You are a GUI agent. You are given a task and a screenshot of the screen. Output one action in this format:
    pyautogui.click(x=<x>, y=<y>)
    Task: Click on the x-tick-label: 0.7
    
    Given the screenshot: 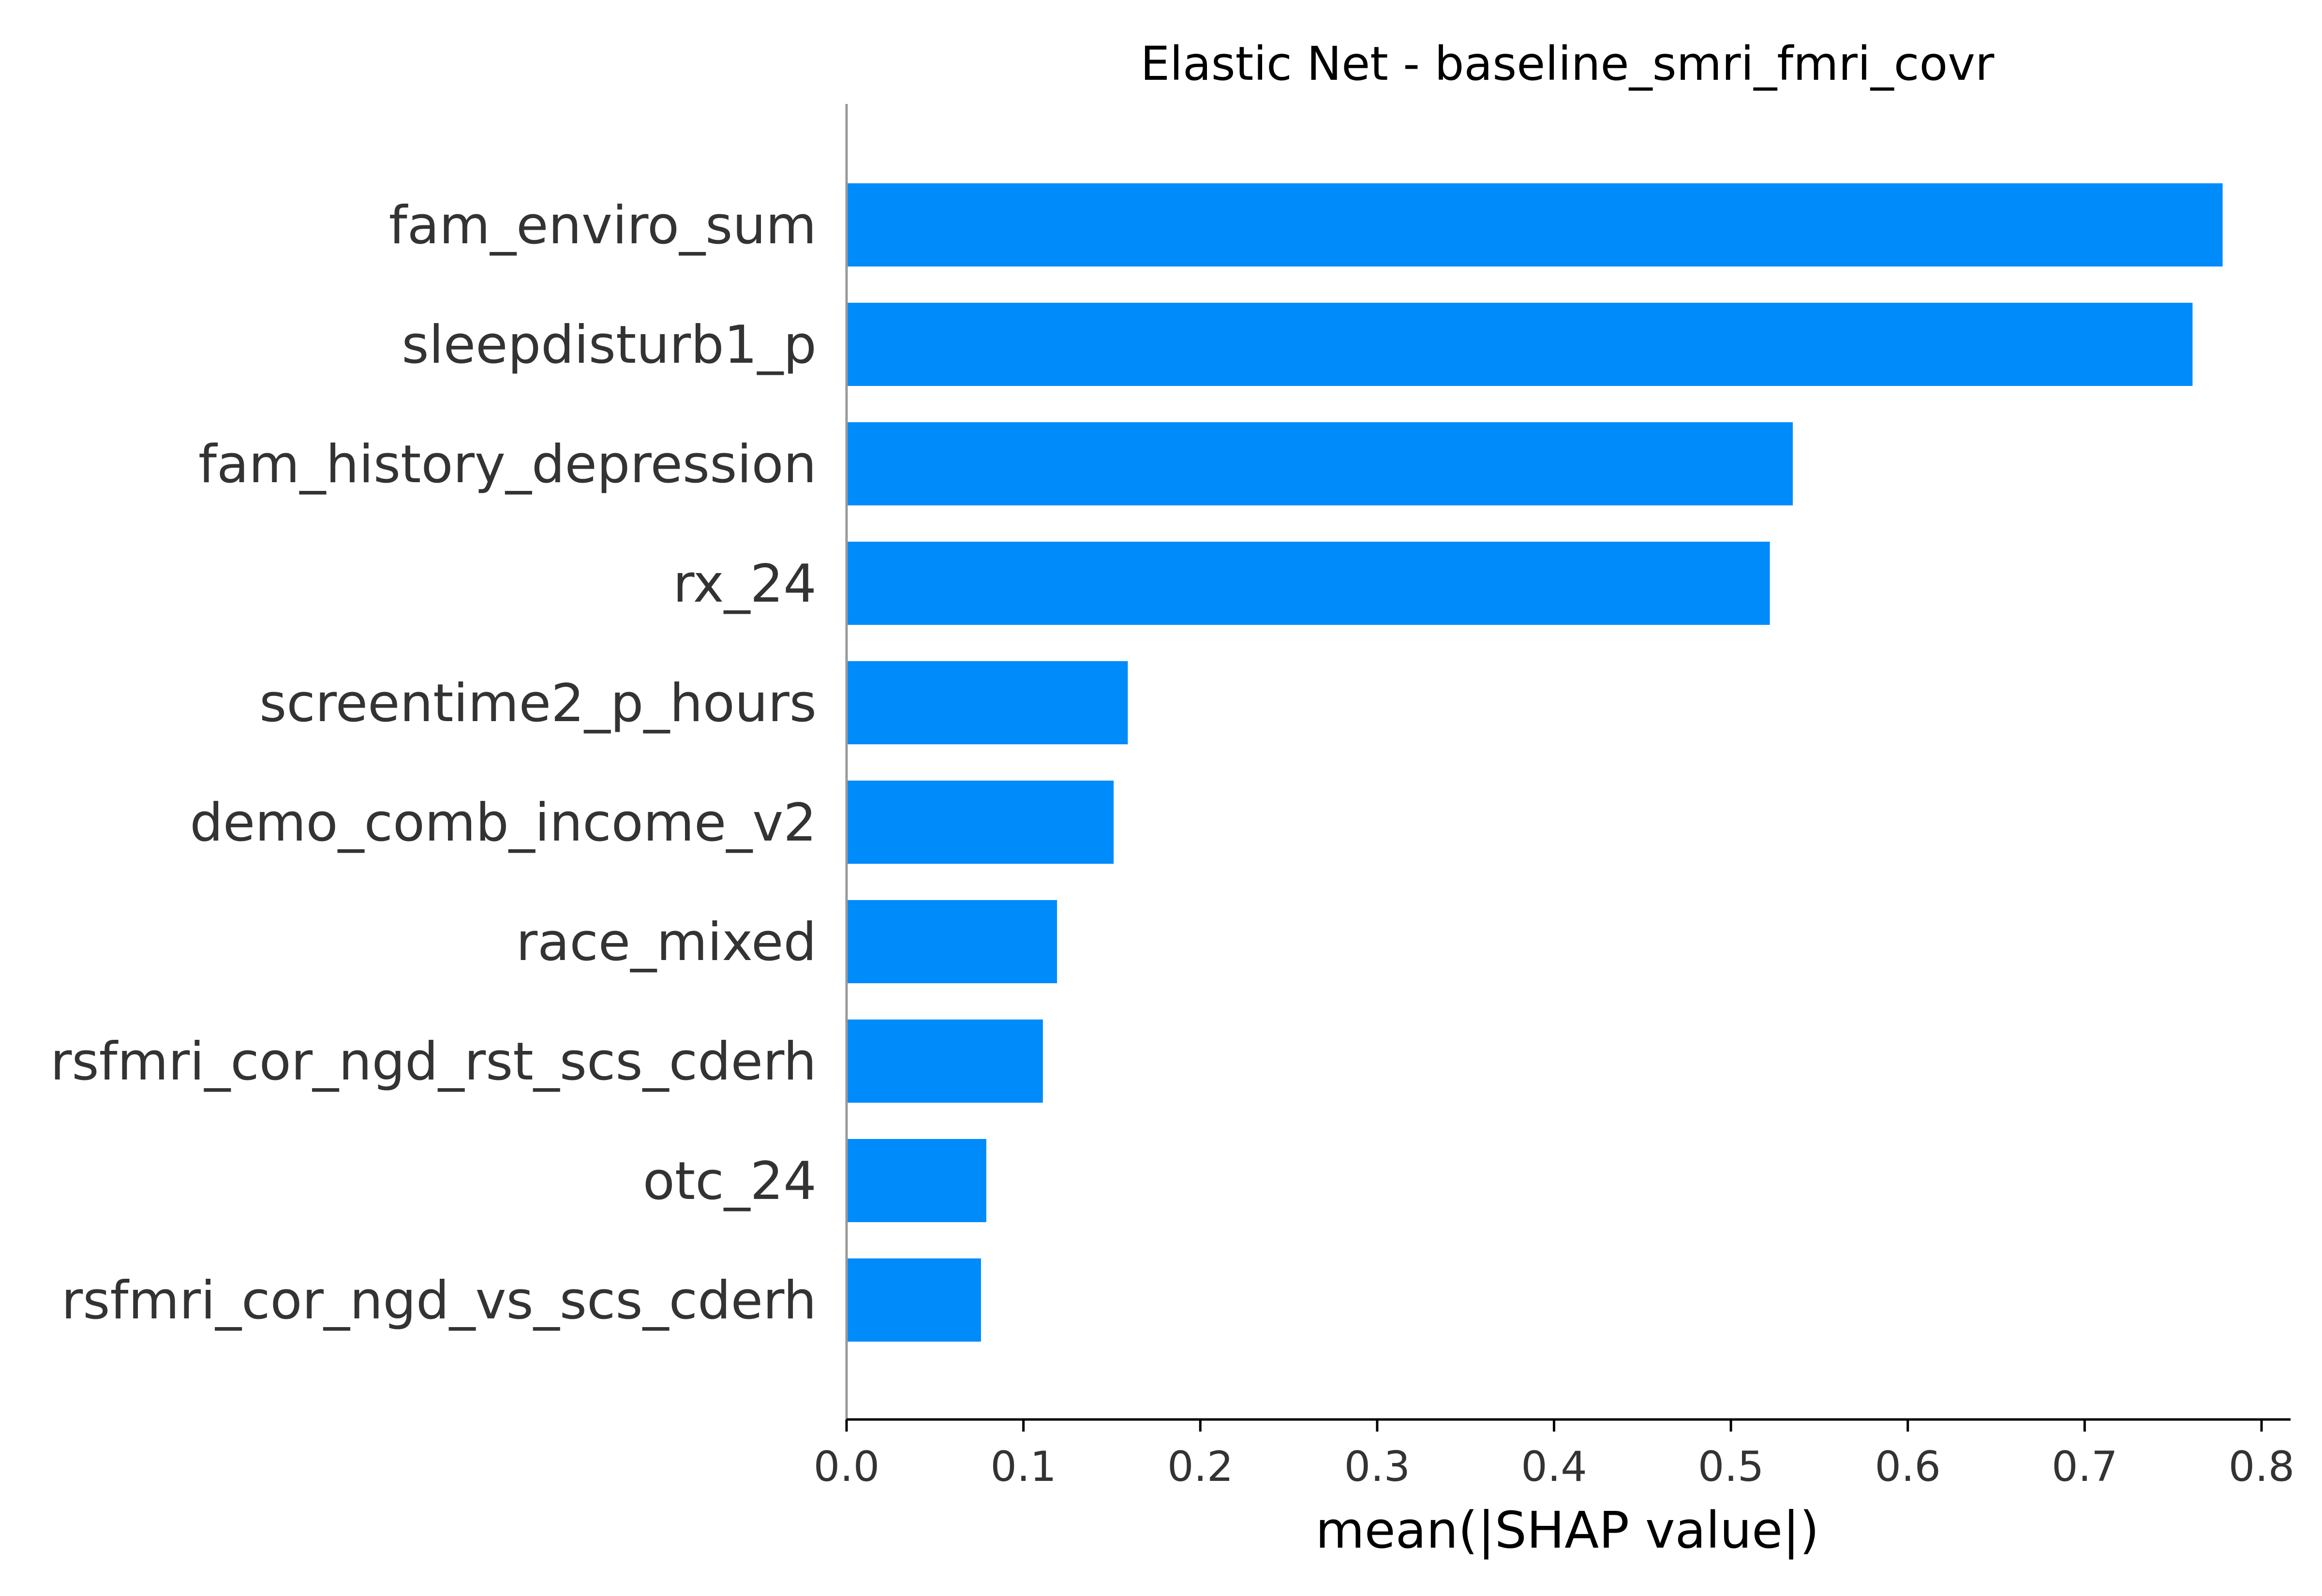 What is the action you would take?
    pyautogui.click(x=2085, y=1467)
    